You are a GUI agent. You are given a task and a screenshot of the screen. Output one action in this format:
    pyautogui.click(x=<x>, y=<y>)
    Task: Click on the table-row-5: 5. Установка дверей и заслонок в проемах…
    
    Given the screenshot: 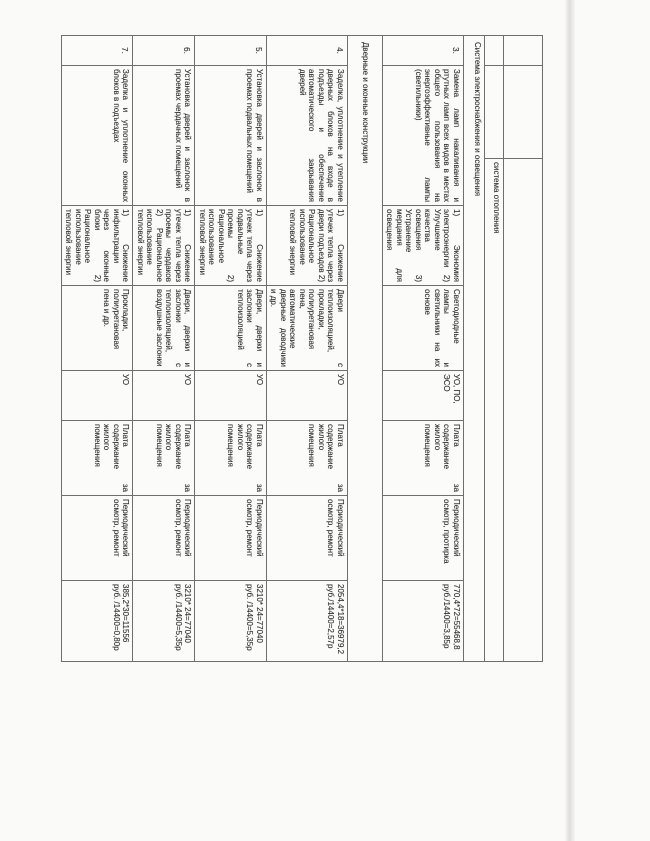 What is the action you would take?
    pyautogui.click(x=230, y=348)
    